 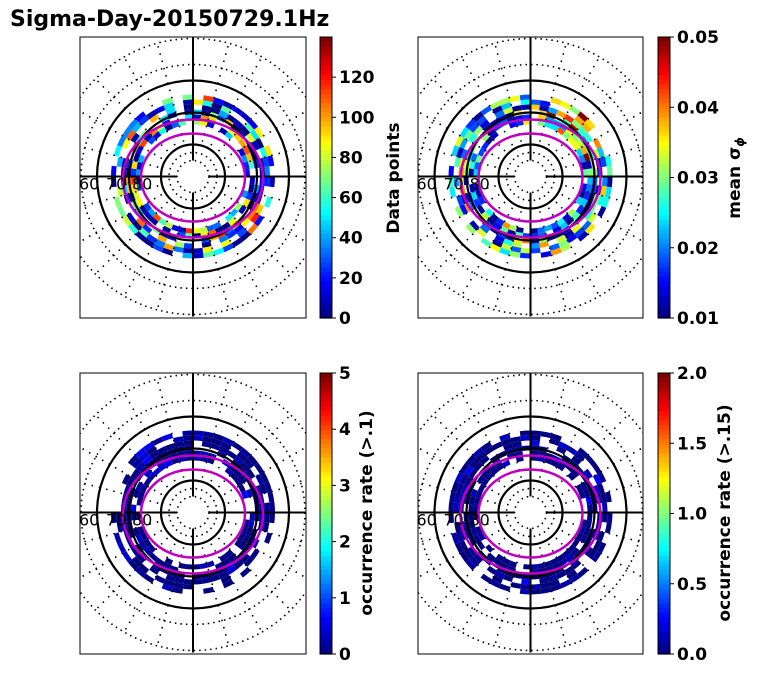 What do you see at coordinates (326, 177) in the screenshot?
I see `colorbar-frame` at bounding box center [326, 177].